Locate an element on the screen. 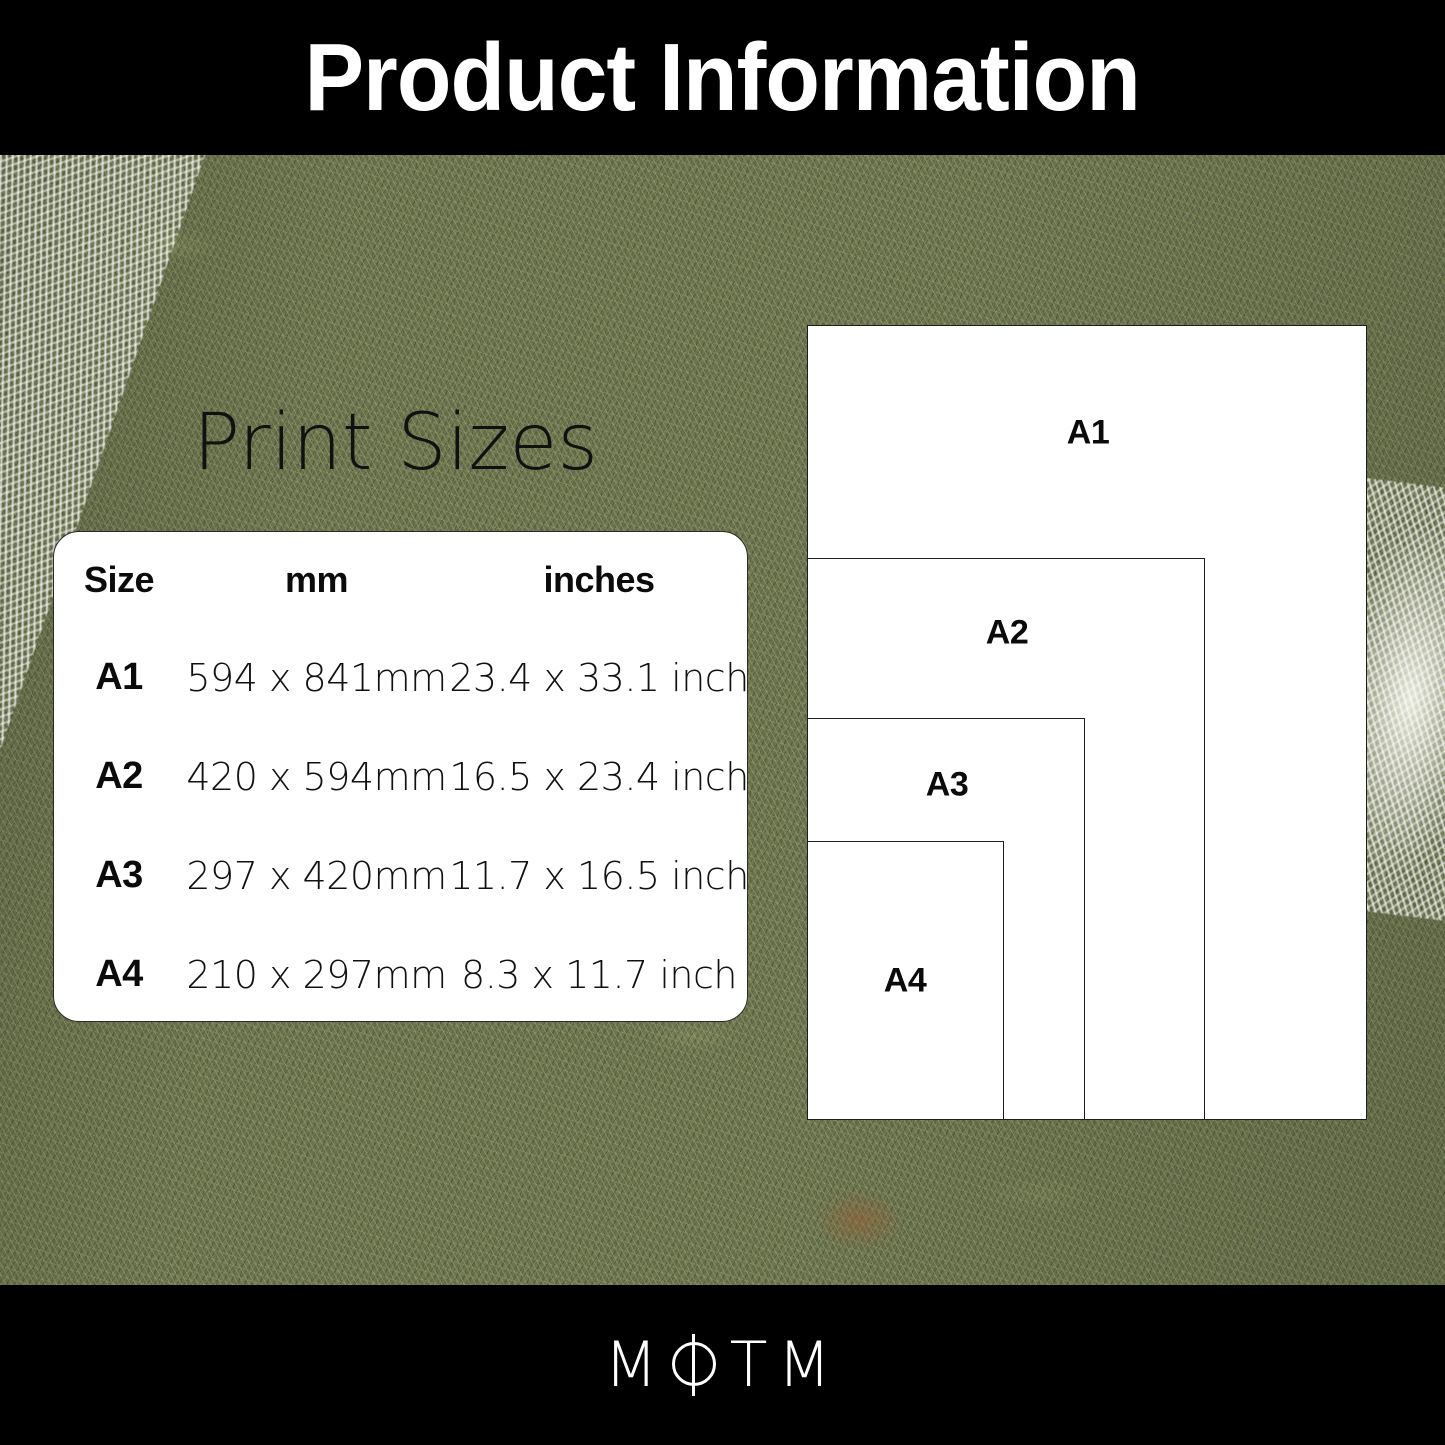 This screenshot has height=1445, width=1445. paper-label-a3: A3 is located at coordinates (947, 784).